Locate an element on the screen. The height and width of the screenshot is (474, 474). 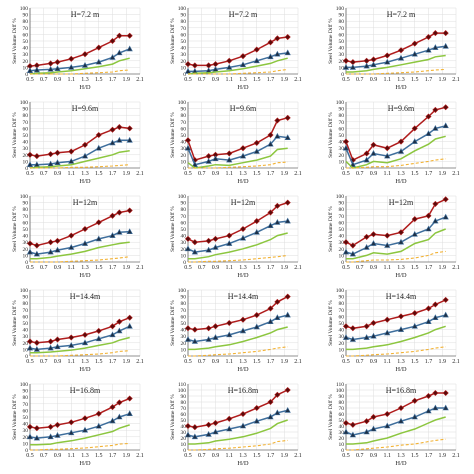
y-tick-label: 20 is located at coordinates (342, 62).